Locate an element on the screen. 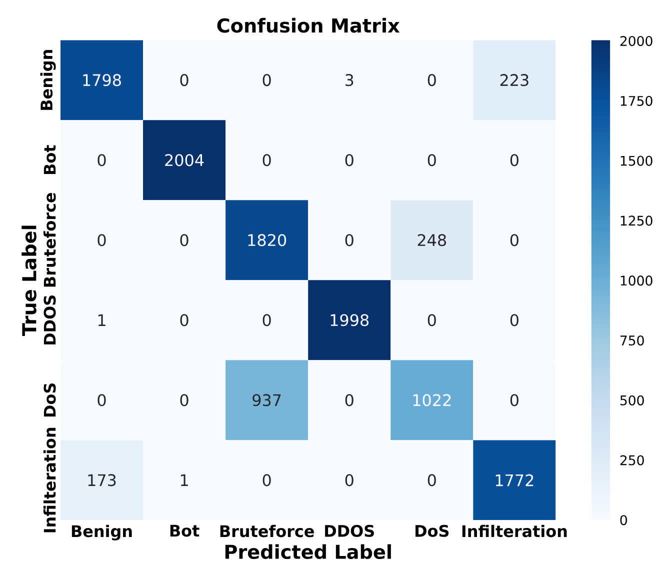  data-label: 1820 is located at coordinates (267, 240).